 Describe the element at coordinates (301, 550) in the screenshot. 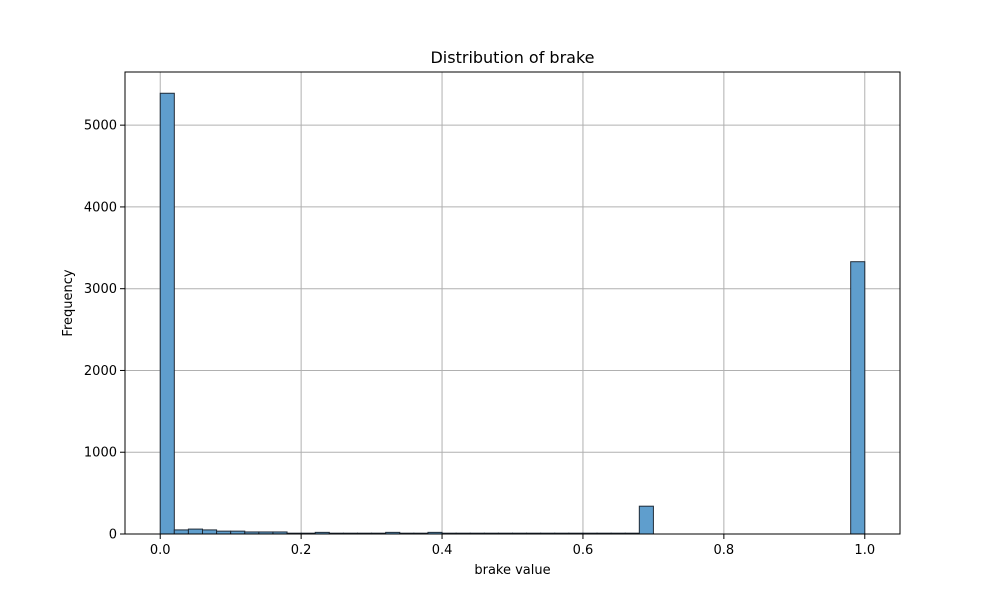

I see `x-tick-label: 0.2` at that location.